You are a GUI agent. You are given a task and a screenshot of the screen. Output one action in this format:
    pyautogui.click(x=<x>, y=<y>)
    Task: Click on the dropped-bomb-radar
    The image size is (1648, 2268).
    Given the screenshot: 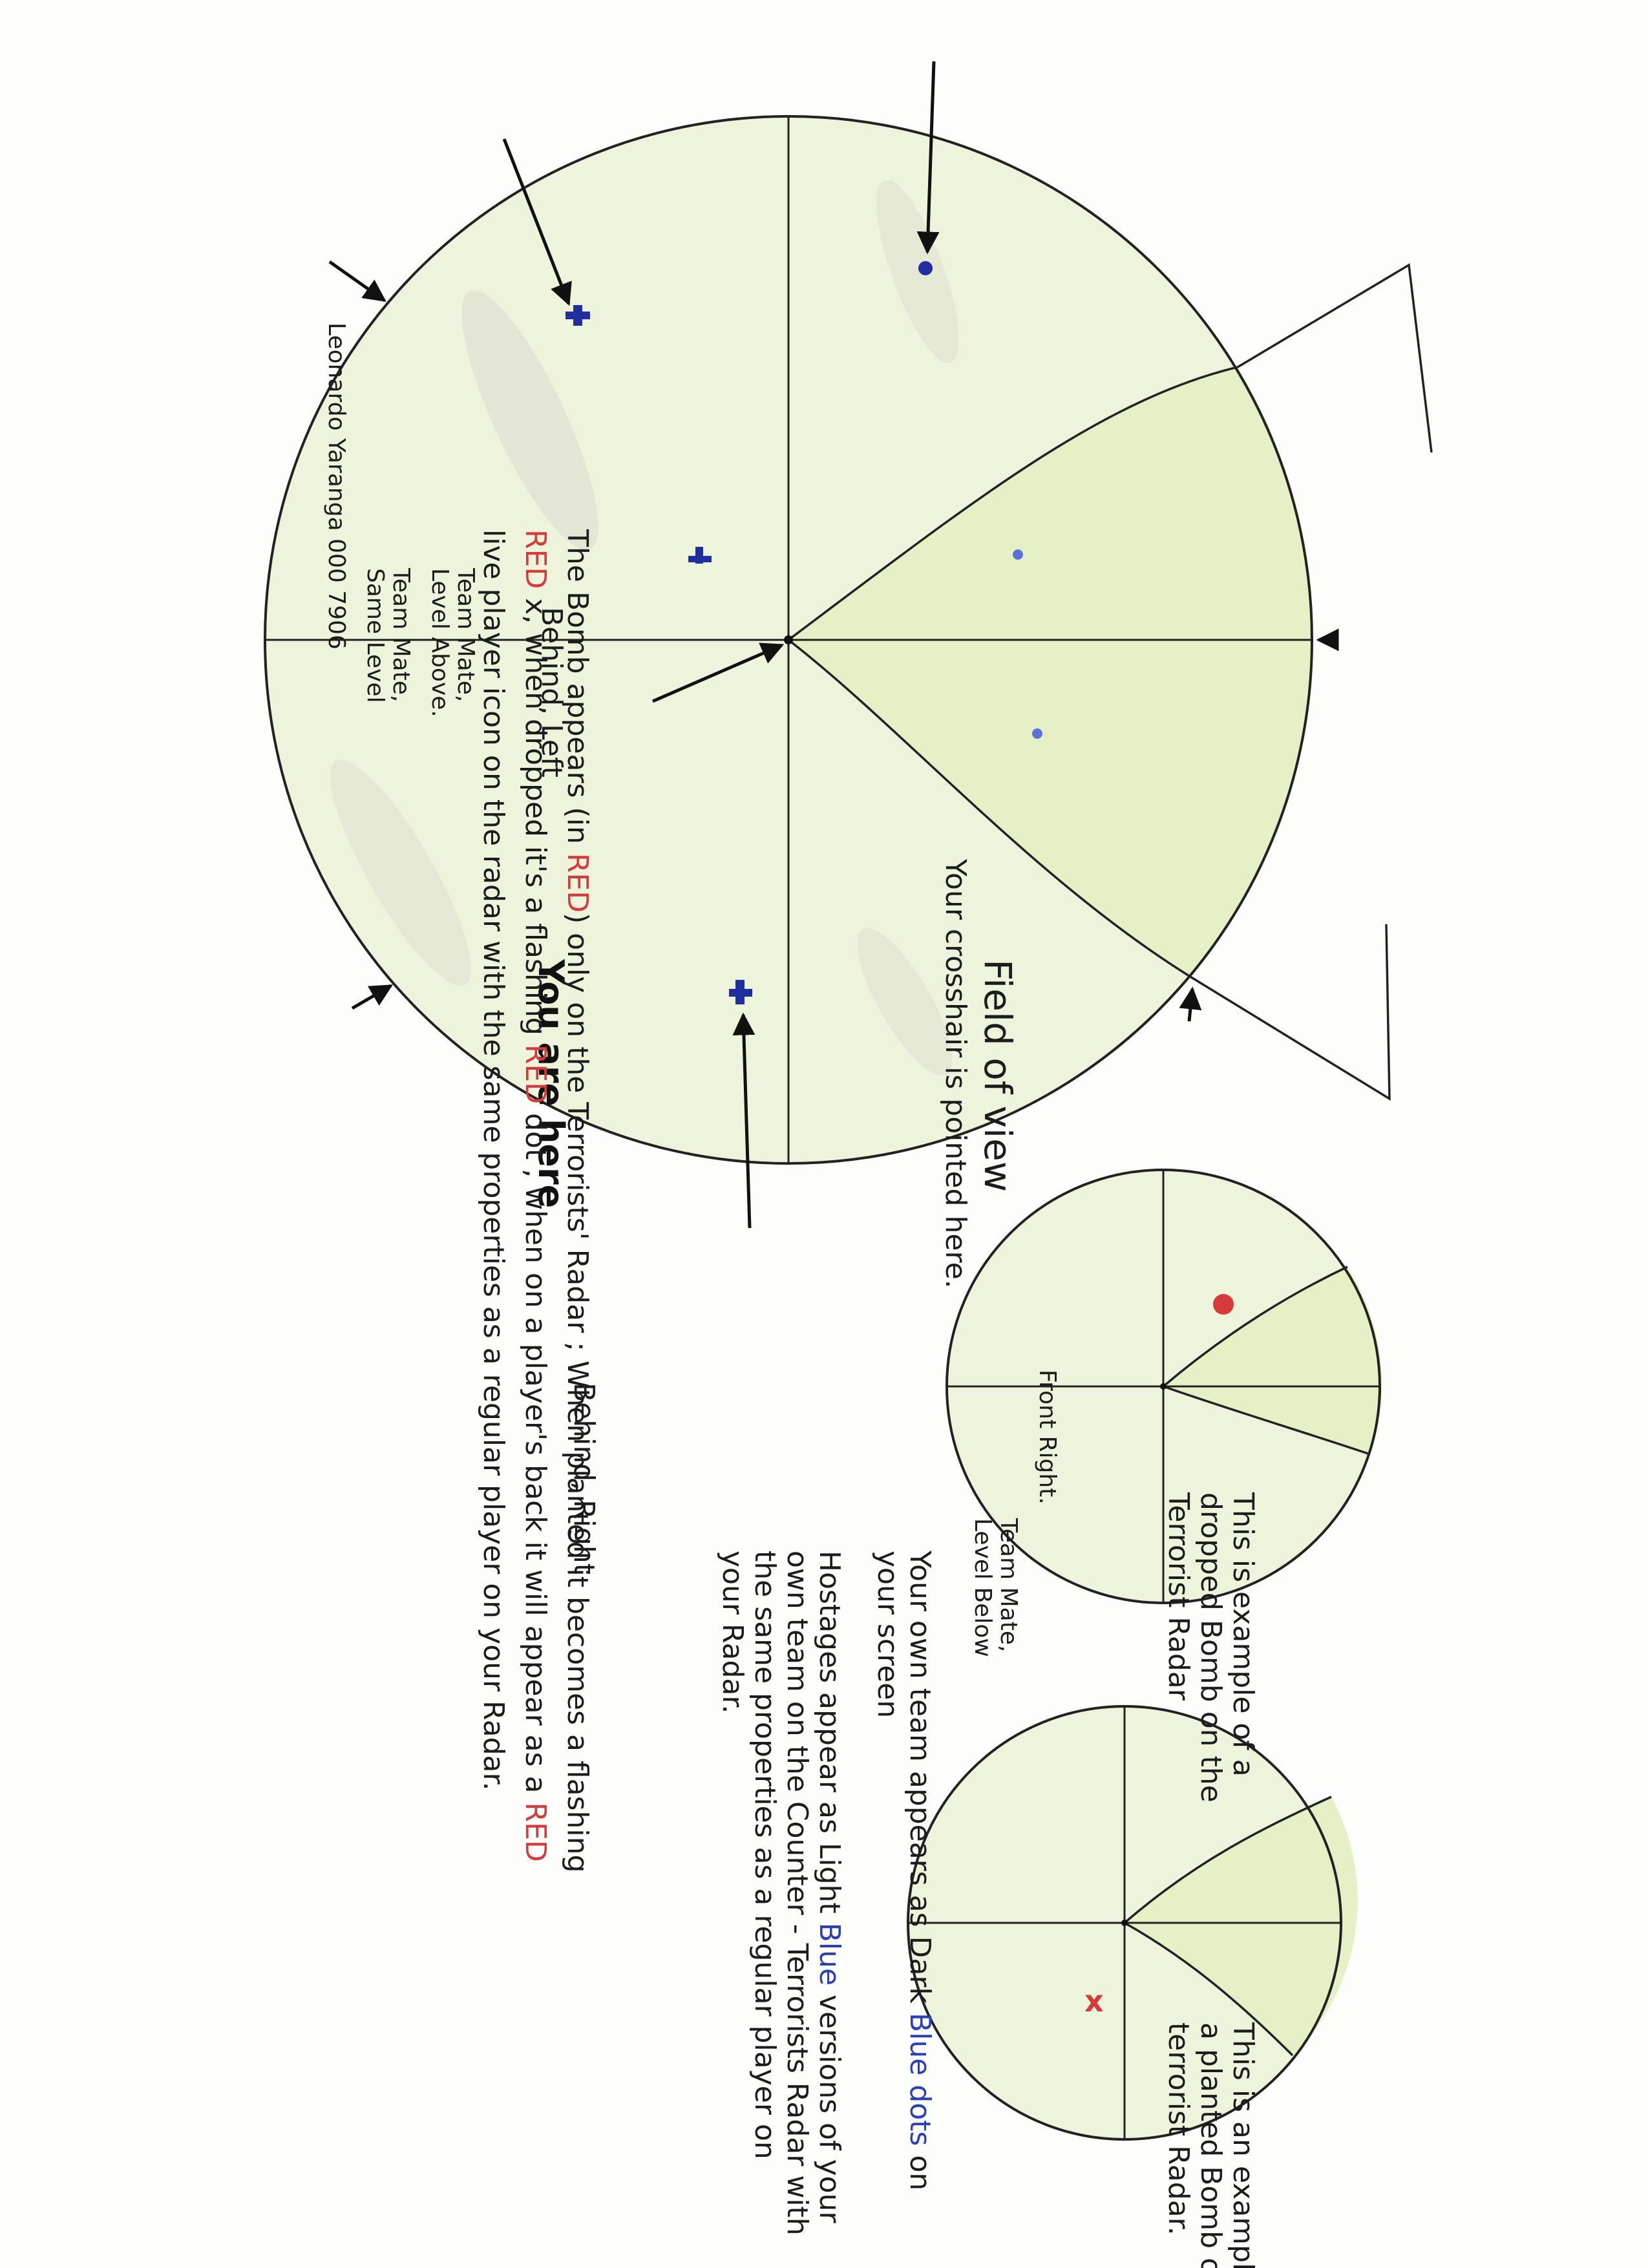 What is the action you would take?
    pyautogui.click(x=1163, y=1386)
    